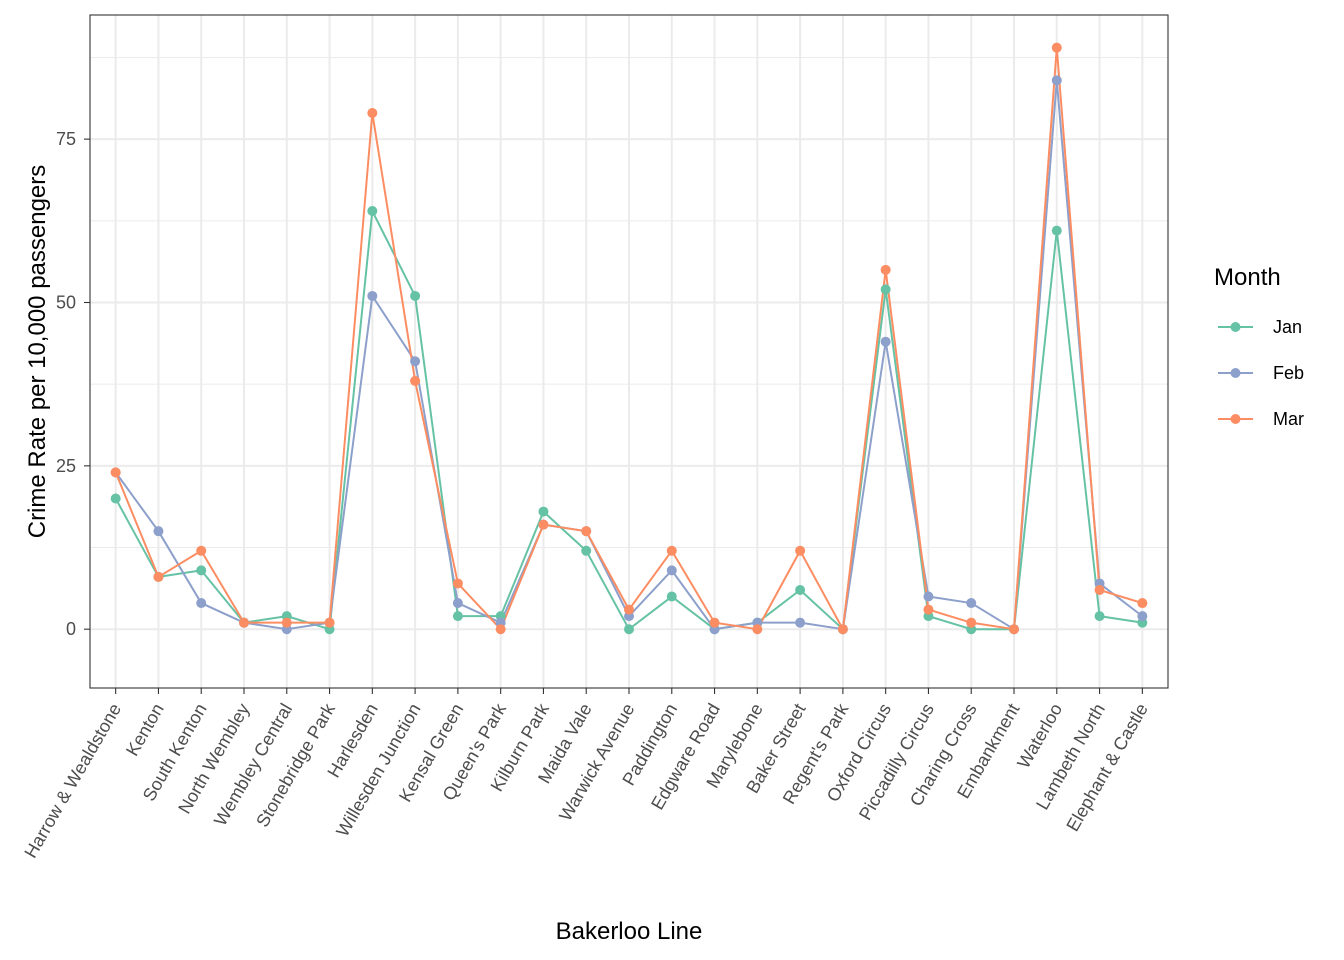  What do you see at coordinates (1288, 419) in the screenshot?
I see `legend-label: Mar` at bounding box center [1288, 419].